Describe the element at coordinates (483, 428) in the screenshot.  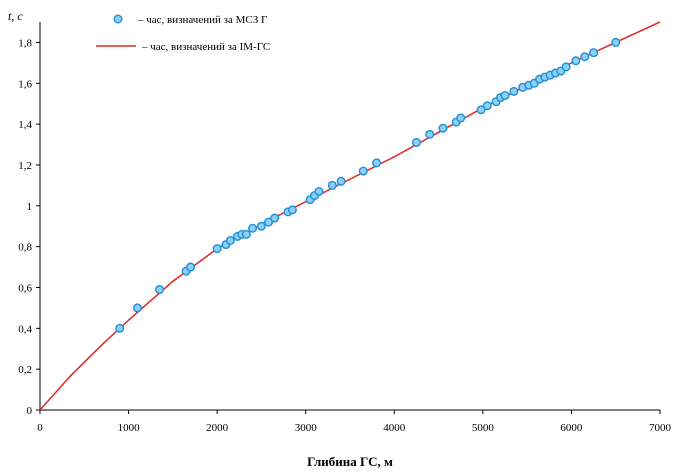
I see `x-tick-label: 5000` at that location.